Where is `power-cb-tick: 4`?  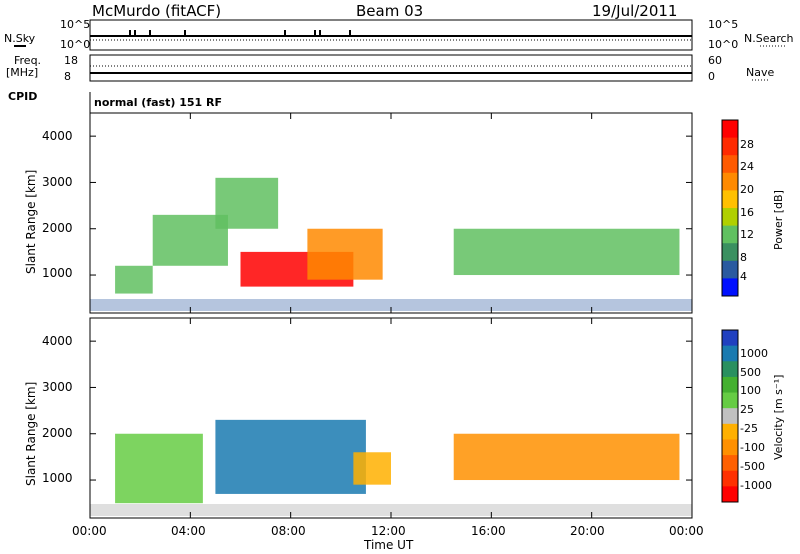 power-cb-tick: 4 is located at coordinates (743, 276).